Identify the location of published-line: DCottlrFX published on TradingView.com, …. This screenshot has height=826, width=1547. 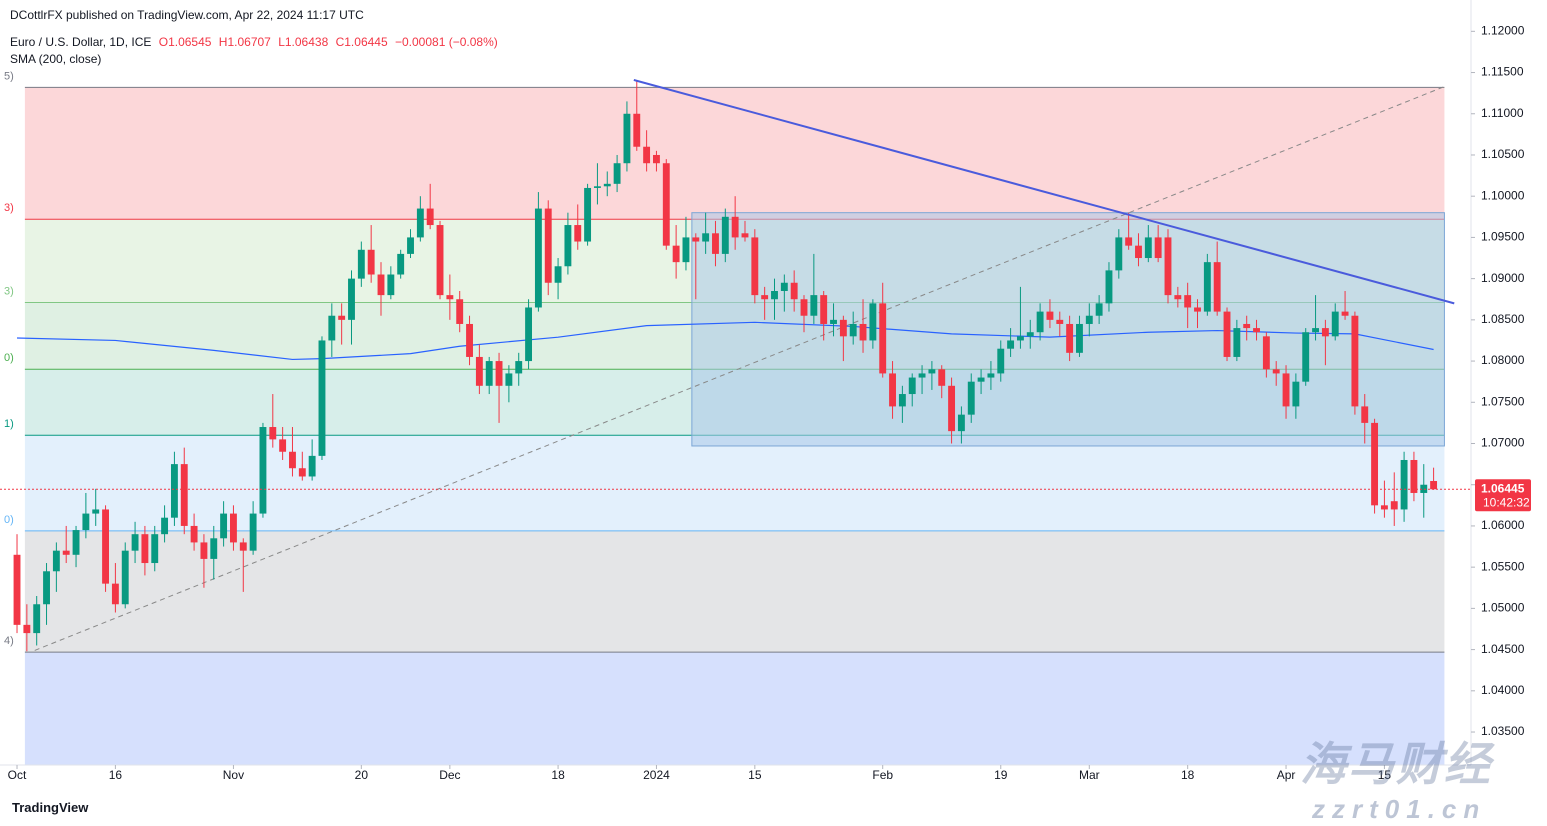
(187, 15).